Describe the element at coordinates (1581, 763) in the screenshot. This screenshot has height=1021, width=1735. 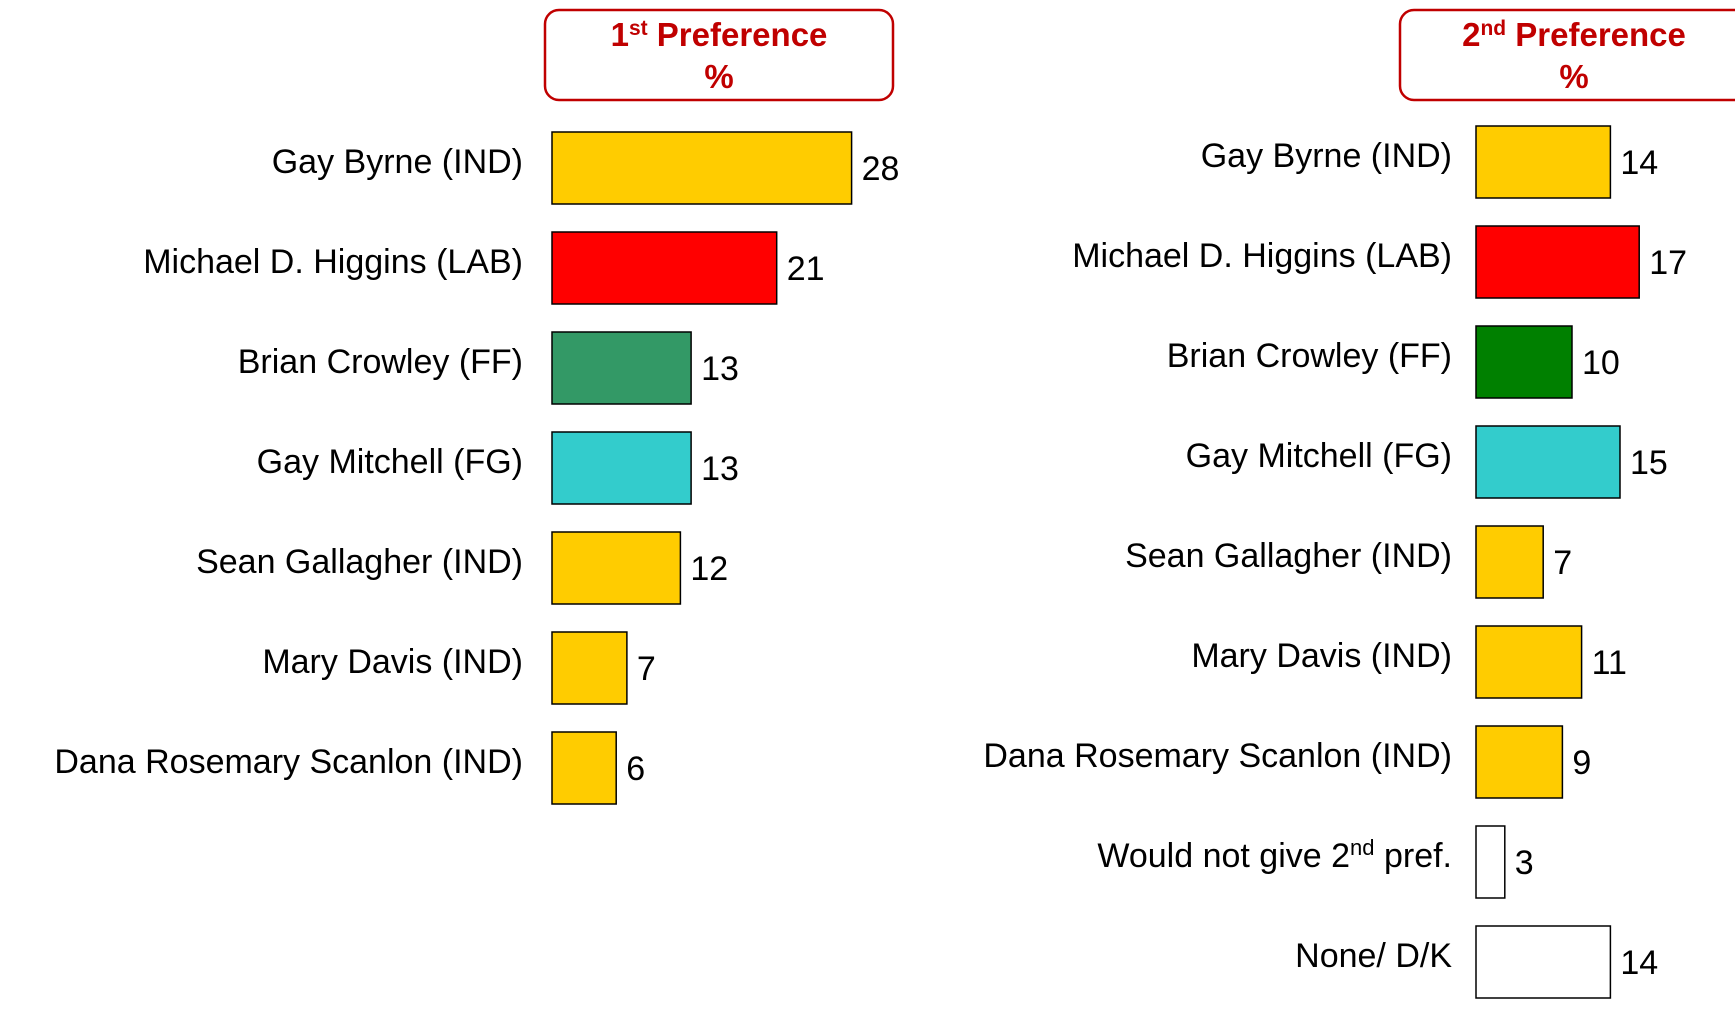
I see `second-preference-value-label: 9` at that location.